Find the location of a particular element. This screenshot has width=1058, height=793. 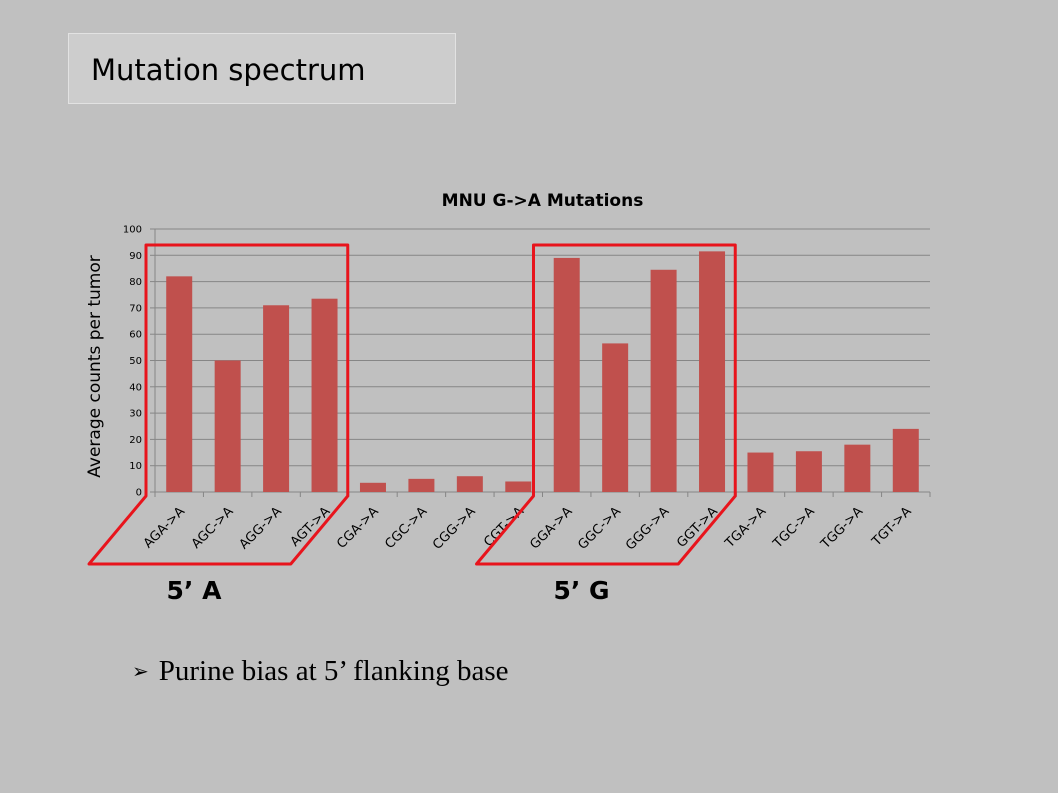

y-axis-label: Average counts per tumor is located at coordinates (95, 366).